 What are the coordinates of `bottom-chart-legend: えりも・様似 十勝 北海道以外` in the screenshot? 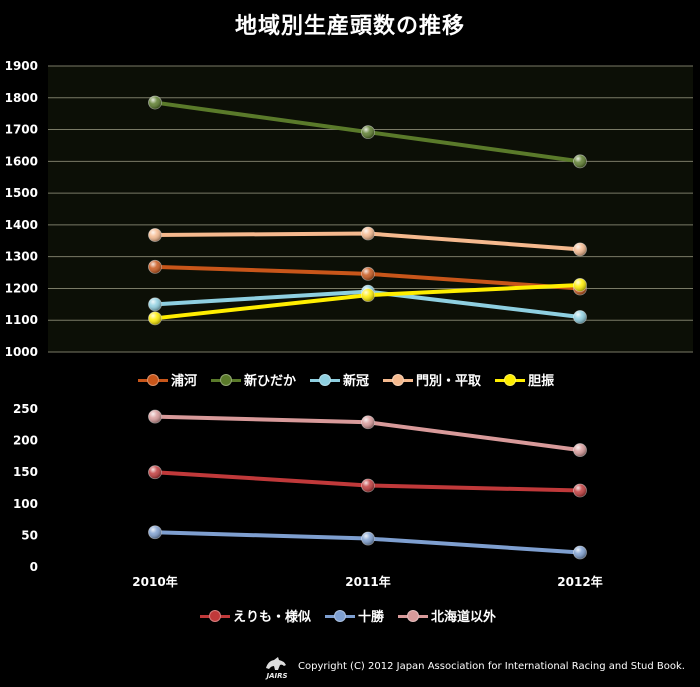 It's located at (348, 615).